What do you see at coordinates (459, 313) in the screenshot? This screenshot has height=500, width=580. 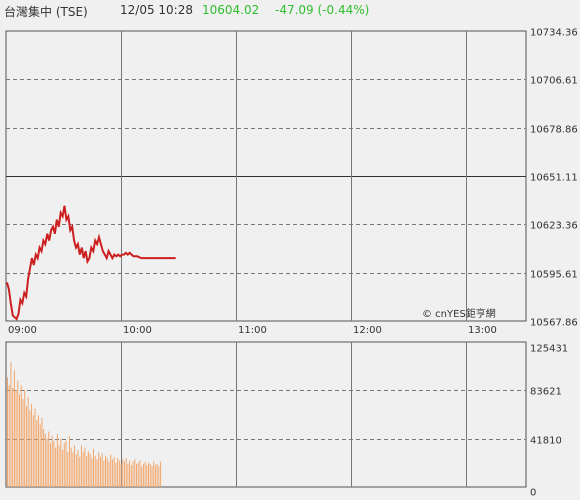 I see `watermark: © cnYES鉅亨網` at bounding box center [459, 313].